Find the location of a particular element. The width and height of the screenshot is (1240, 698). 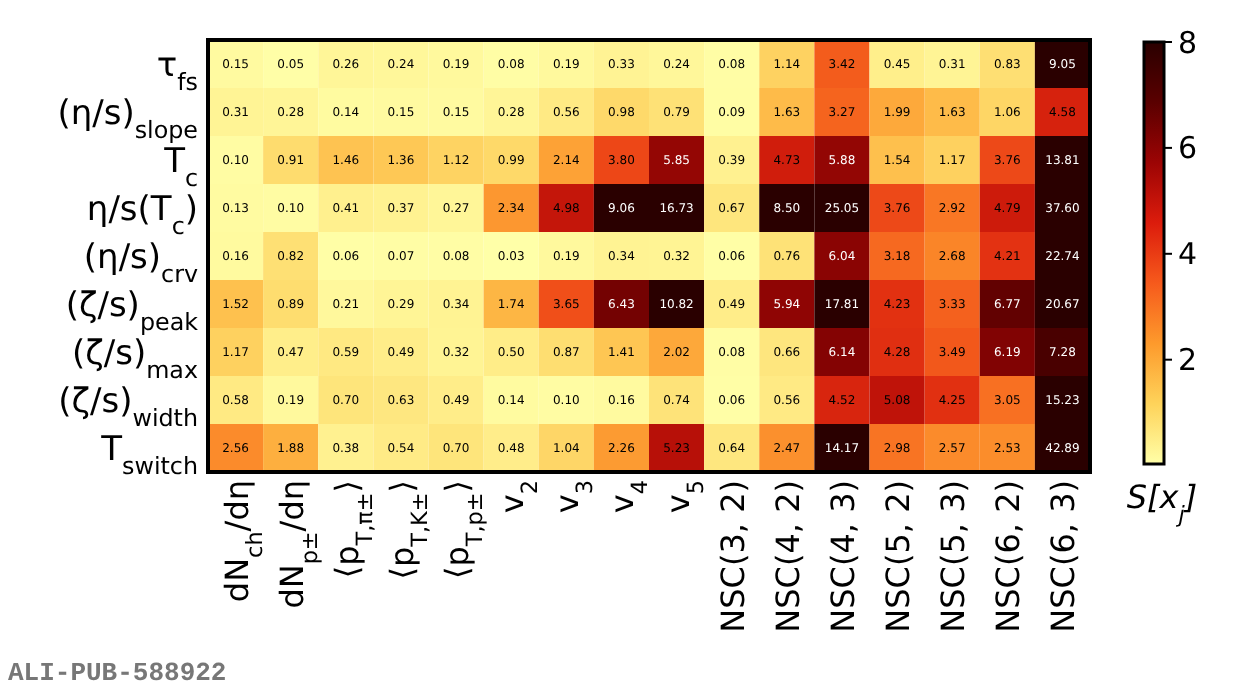

color-bar-title: S[x$_{j}$] is located at coordinates (1162, 502).